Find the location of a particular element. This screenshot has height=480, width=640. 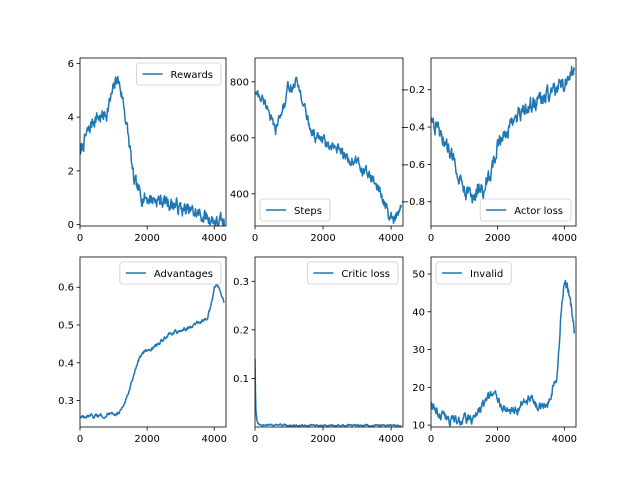

legend: Rewards is located at coordinates (179, 74).